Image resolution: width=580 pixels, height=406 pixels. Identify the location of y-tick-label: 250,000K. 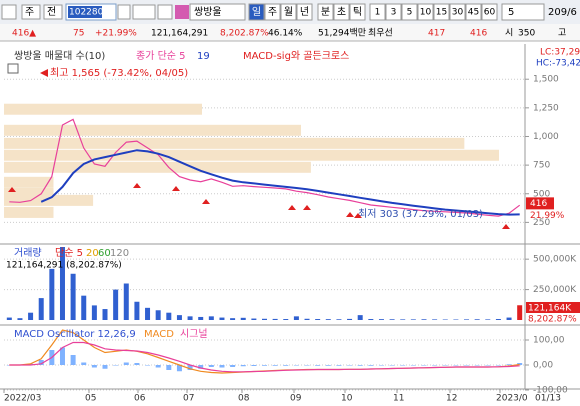
(555, 290).